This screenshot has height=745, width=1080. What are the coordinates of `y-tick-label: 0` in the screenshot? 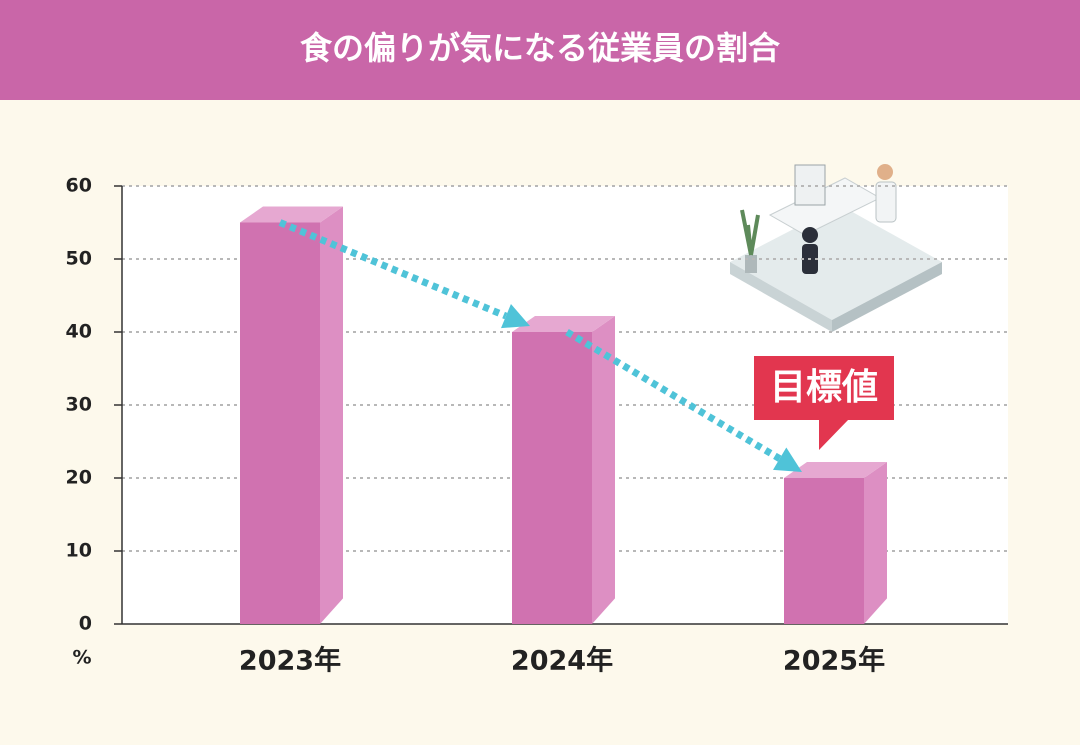 It's located at (85, 624).